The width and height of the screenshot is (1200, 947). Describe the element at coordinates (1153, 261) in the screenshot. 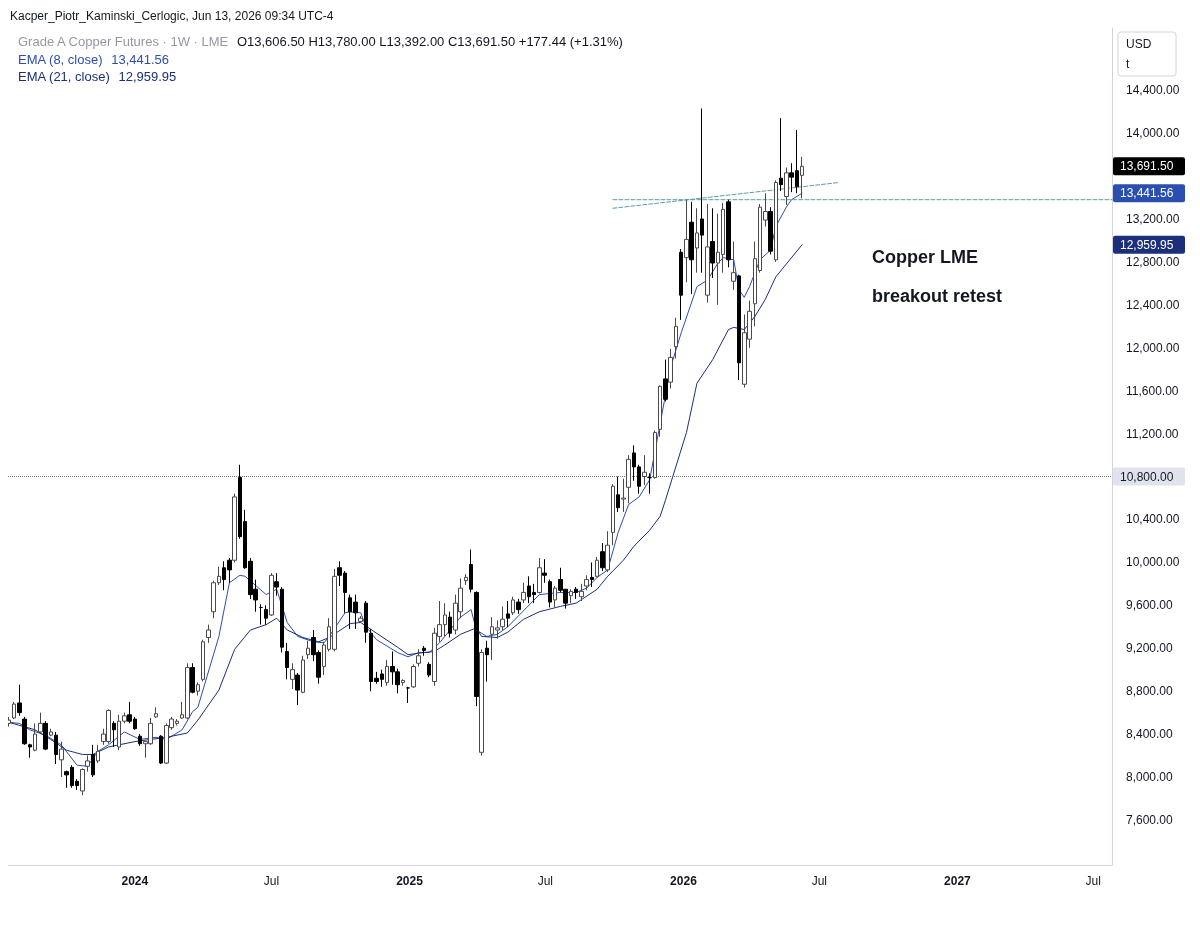

I see `y-tick-label: 12,800.00` at that location.